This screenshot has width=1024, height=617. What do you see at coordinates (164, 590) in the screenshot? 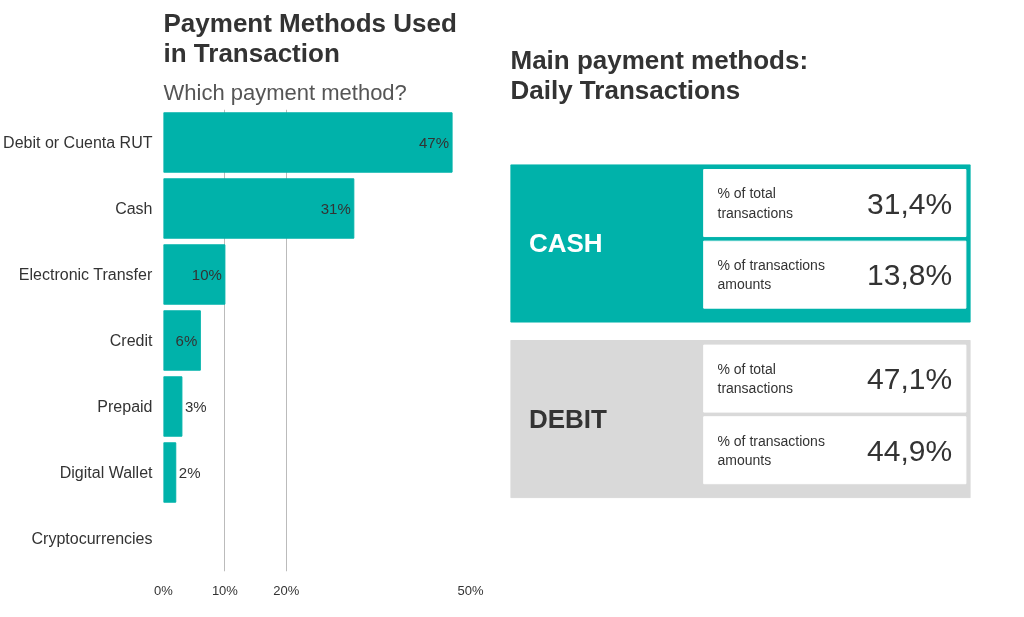
I see `x-tick-label: 0%` at bounding box center [164, 590].